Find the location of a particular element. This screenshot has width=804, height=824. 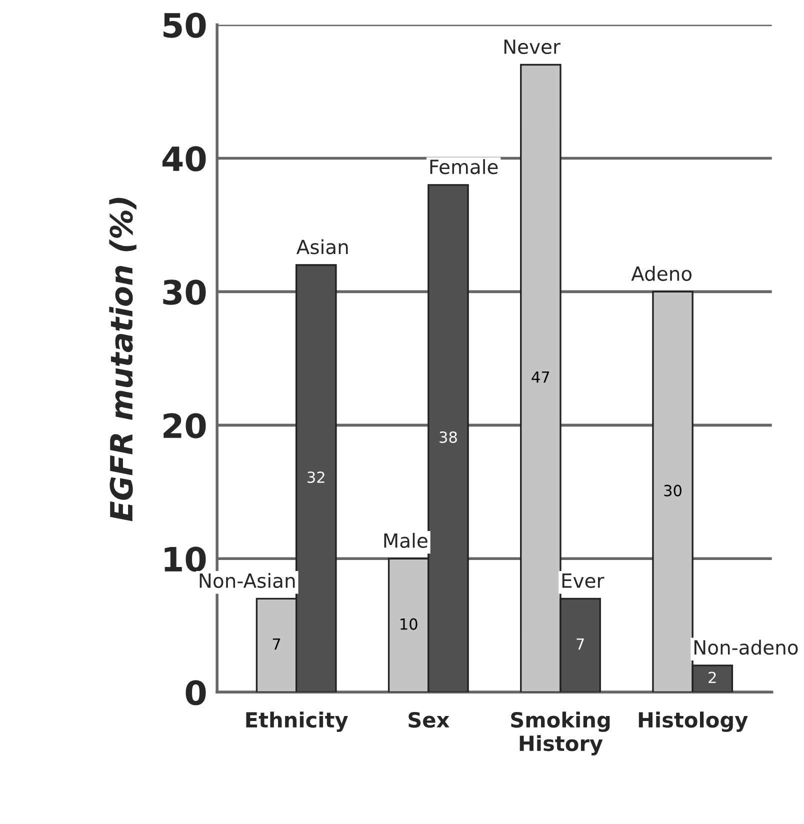

y-tick-label: 10 is located at coordinates (185, 559).